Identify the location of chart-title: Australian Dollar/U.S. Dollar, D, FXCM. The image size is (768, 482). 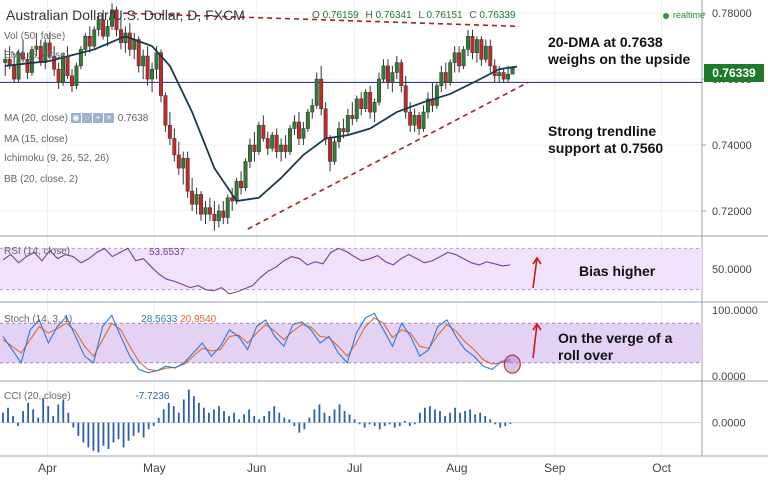
(125, 15).